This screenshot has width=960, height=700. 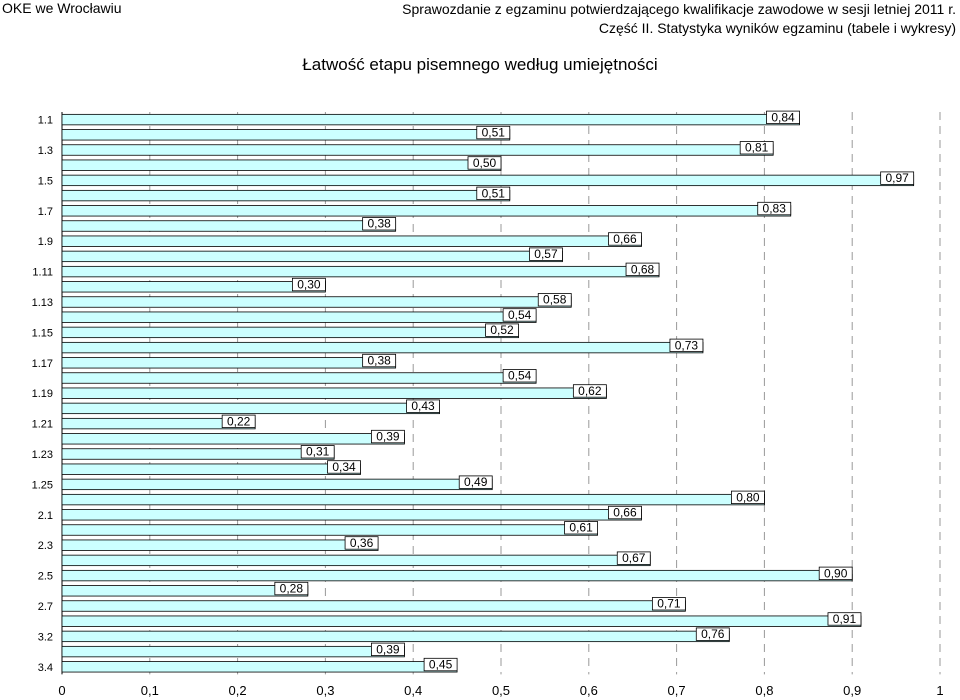 What do you see at coordinates (388, 649) in the screenshot?
I see `value-label: 0,39` at bounding box center [388, 649].